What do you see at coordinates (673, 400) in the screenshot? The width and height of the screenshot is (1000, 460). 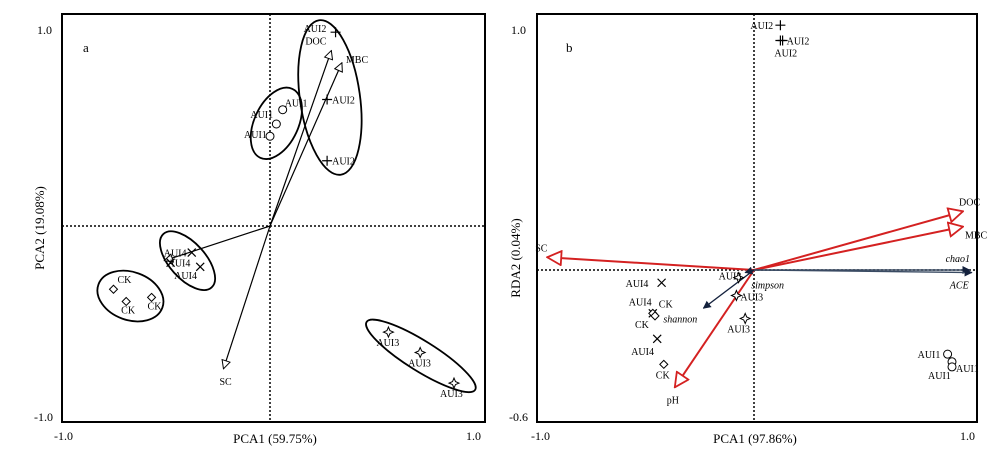 I see `vector-label: pH` at bounding box center [673, 400].